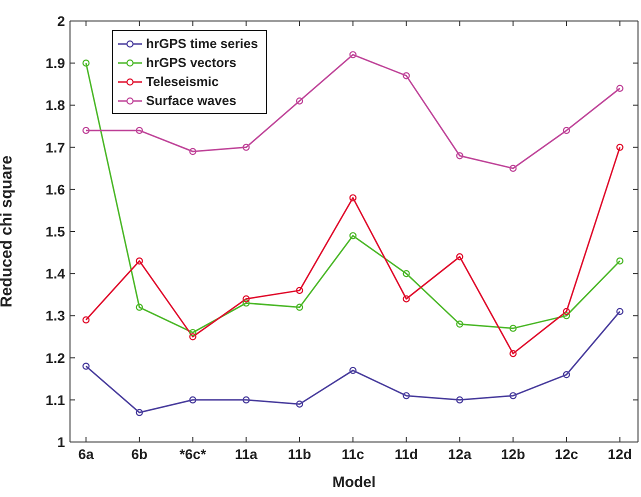 The width and height of the screenshot is (641, 497). What do you see at coordinates (56, 358) in the screenshot?
I see `y-tick-label: 1.2` at bounding box center [56, 358].